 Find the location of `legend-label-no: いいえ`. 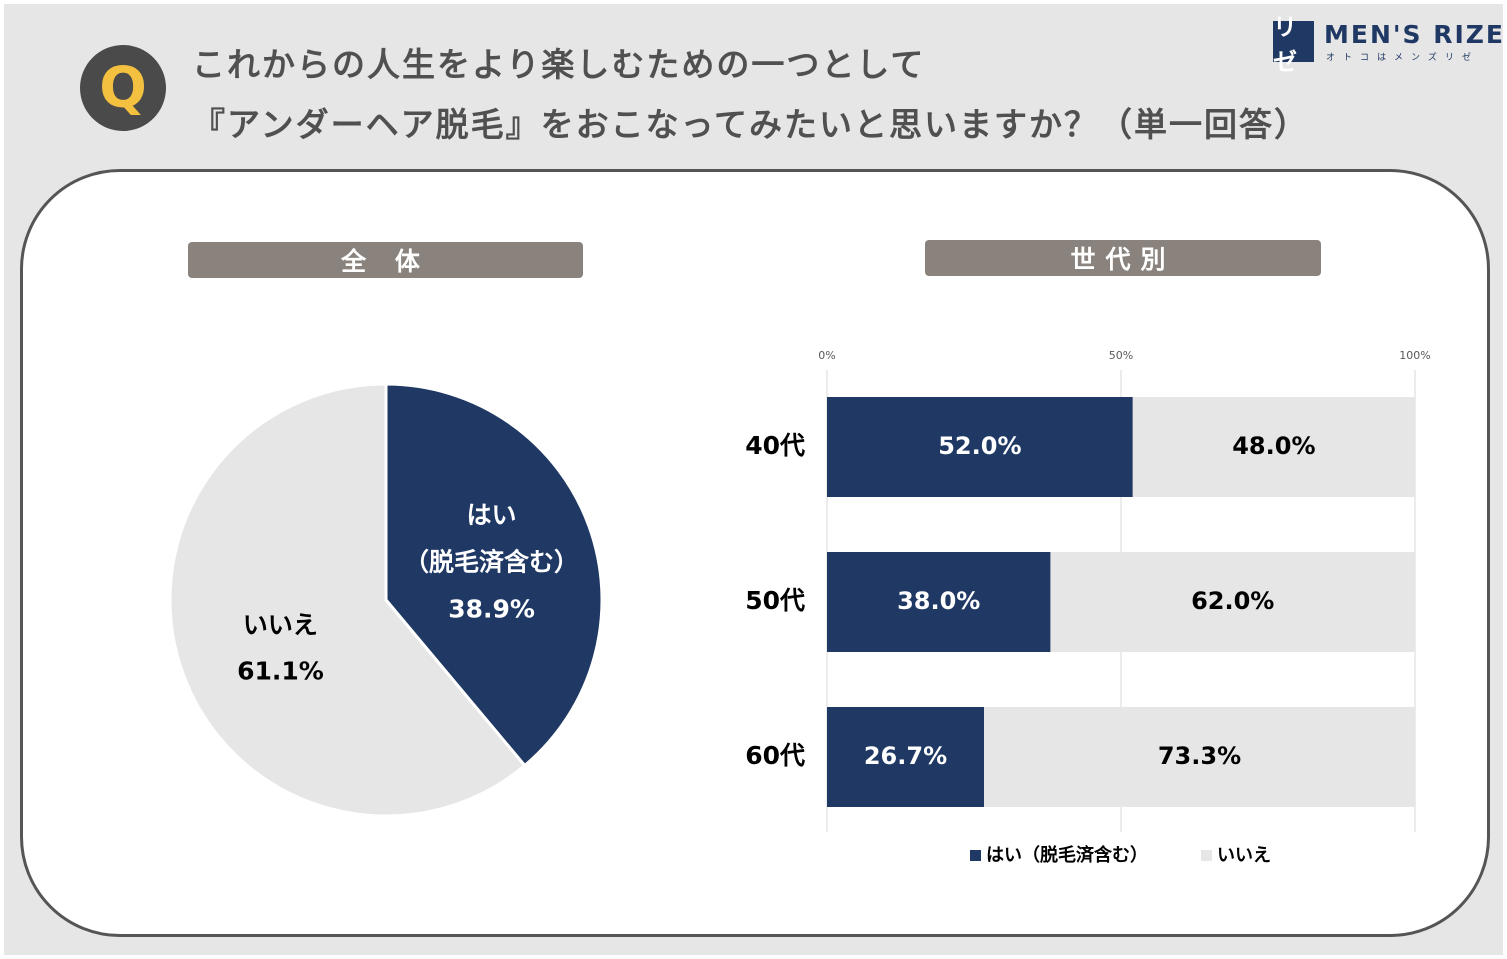

legend-label-no: いいえ is located at coordinates (1244, 855).